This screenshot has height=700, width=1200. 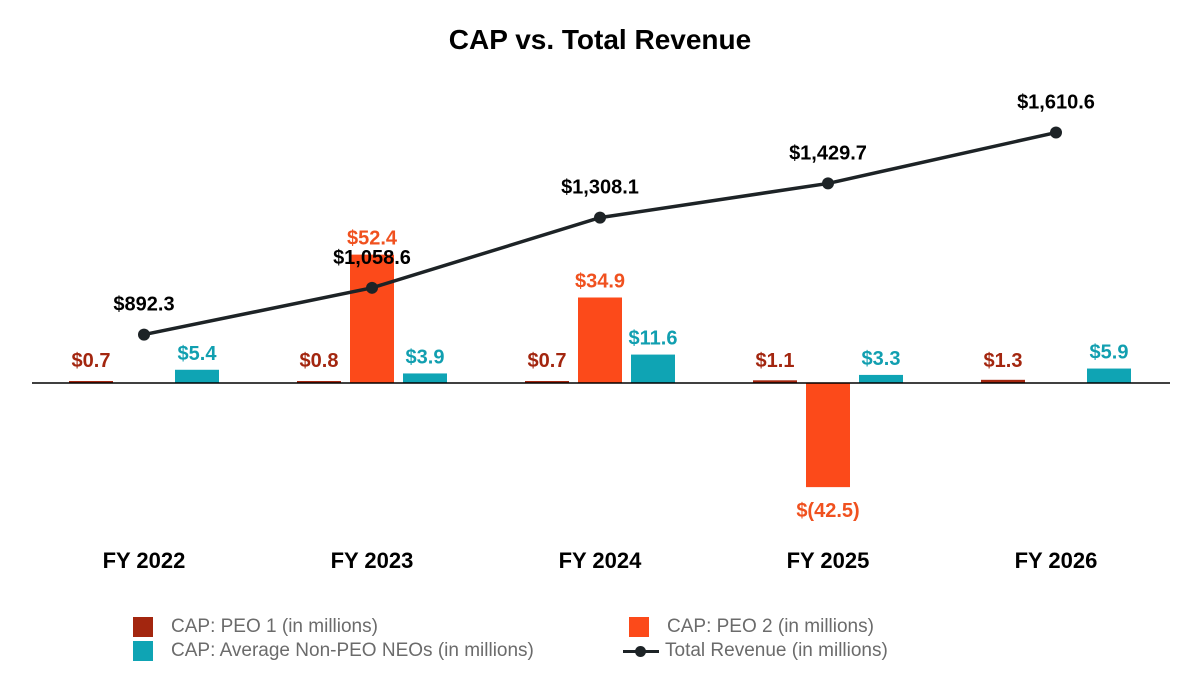 What do you see at coordinates (372, 258) in the screenshot?
I see `revenue-label-1: $1,058.6` at bounding box center [372, 258].